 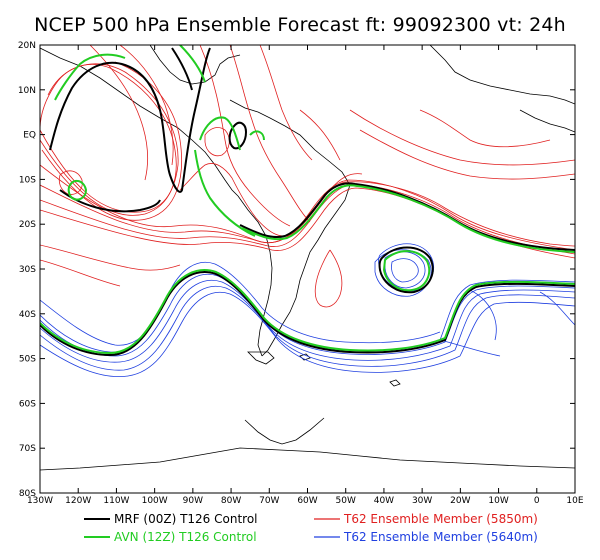 I want to click on legend-label-mrf: MRF (00Z) T126 Control, so click(x=186, y=519).